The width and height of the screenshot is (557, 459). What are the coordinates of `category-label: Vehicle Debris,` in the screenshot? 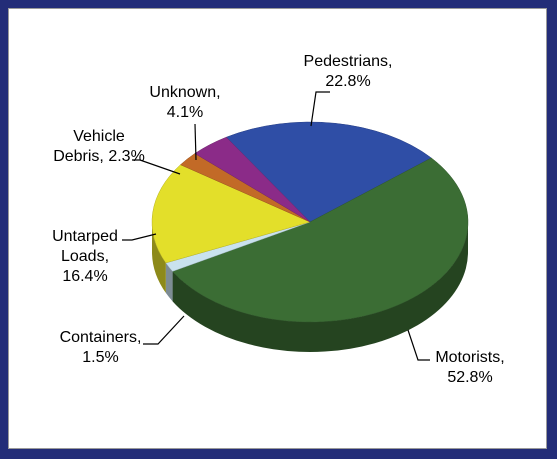 It's located at (89, 146).